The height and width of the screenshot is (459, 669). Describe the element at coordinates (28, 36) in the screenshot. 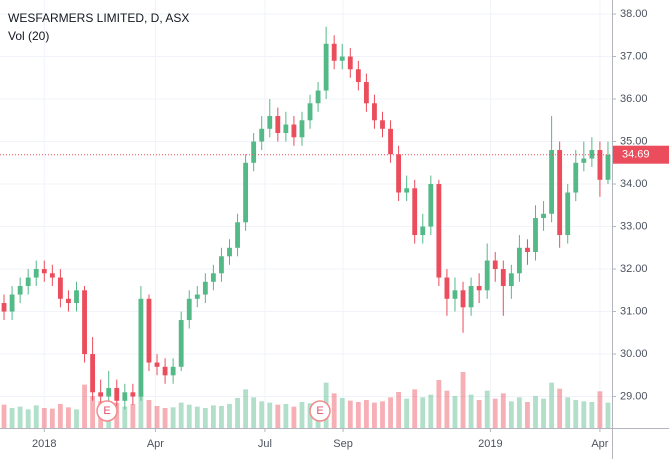

I see `volume-label: Vol (20)` at that location.